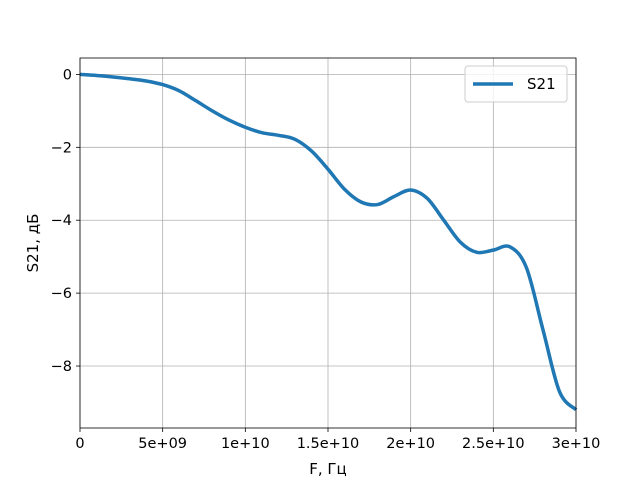 The height and width of the screenshot is (480, 640). I want to click on y-axis-label: S21, дБ, so click(33, 243).